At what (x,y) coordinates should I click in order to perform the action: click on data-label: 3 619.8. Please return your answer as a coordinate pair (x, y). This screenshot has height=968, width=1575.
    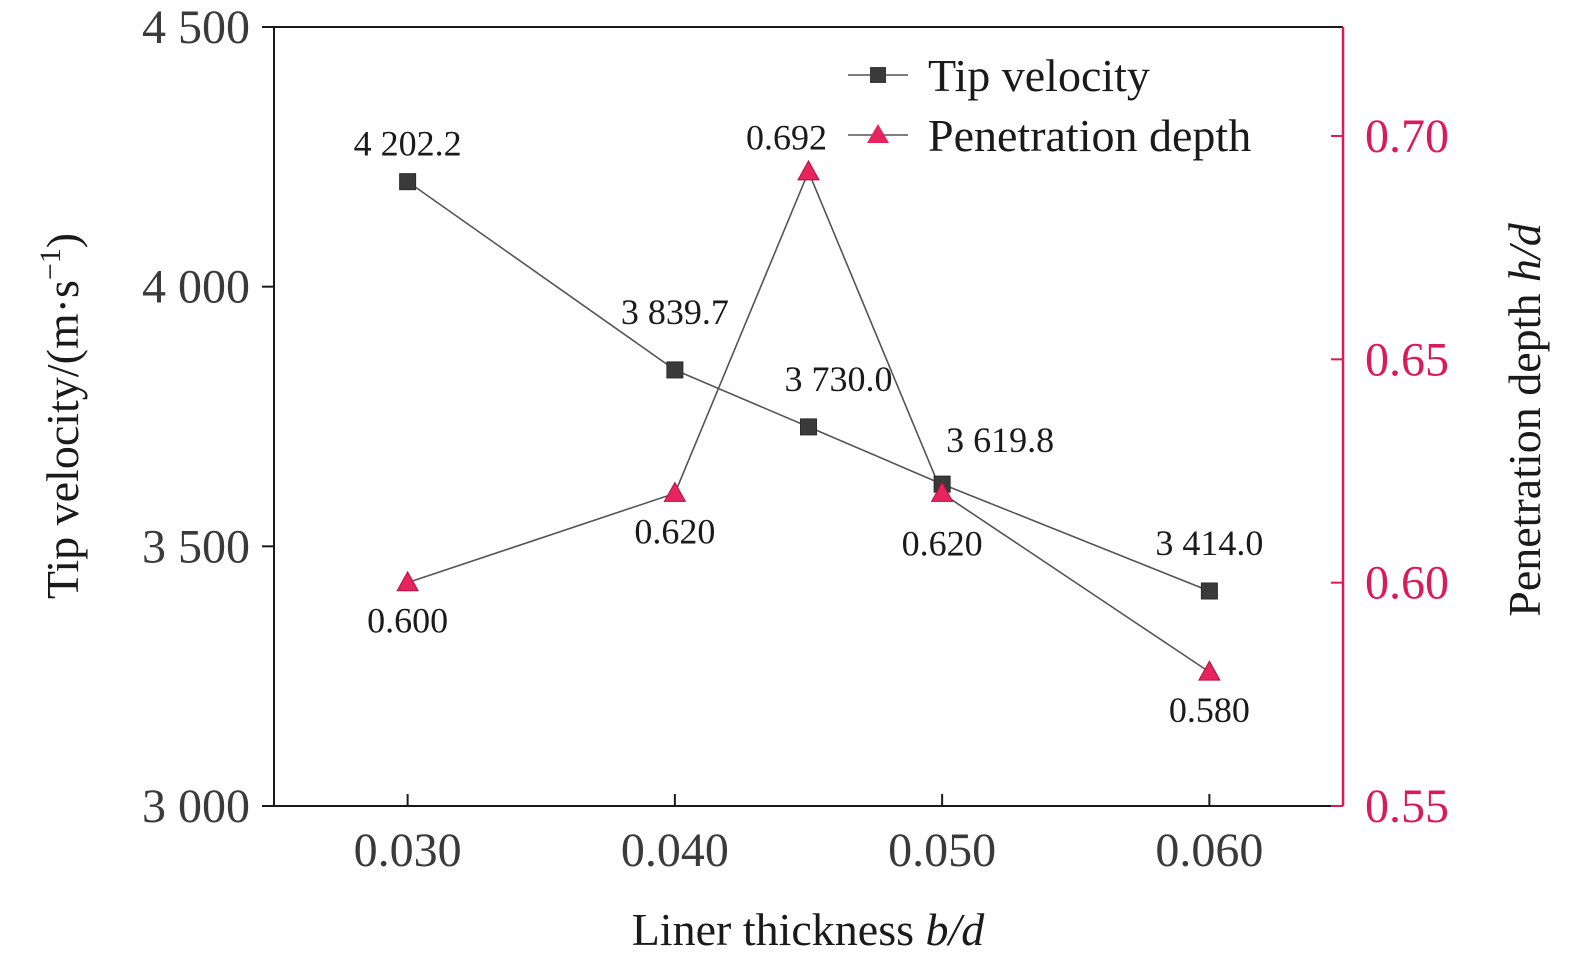
    Looking at the image, I should click on (1000, 440).